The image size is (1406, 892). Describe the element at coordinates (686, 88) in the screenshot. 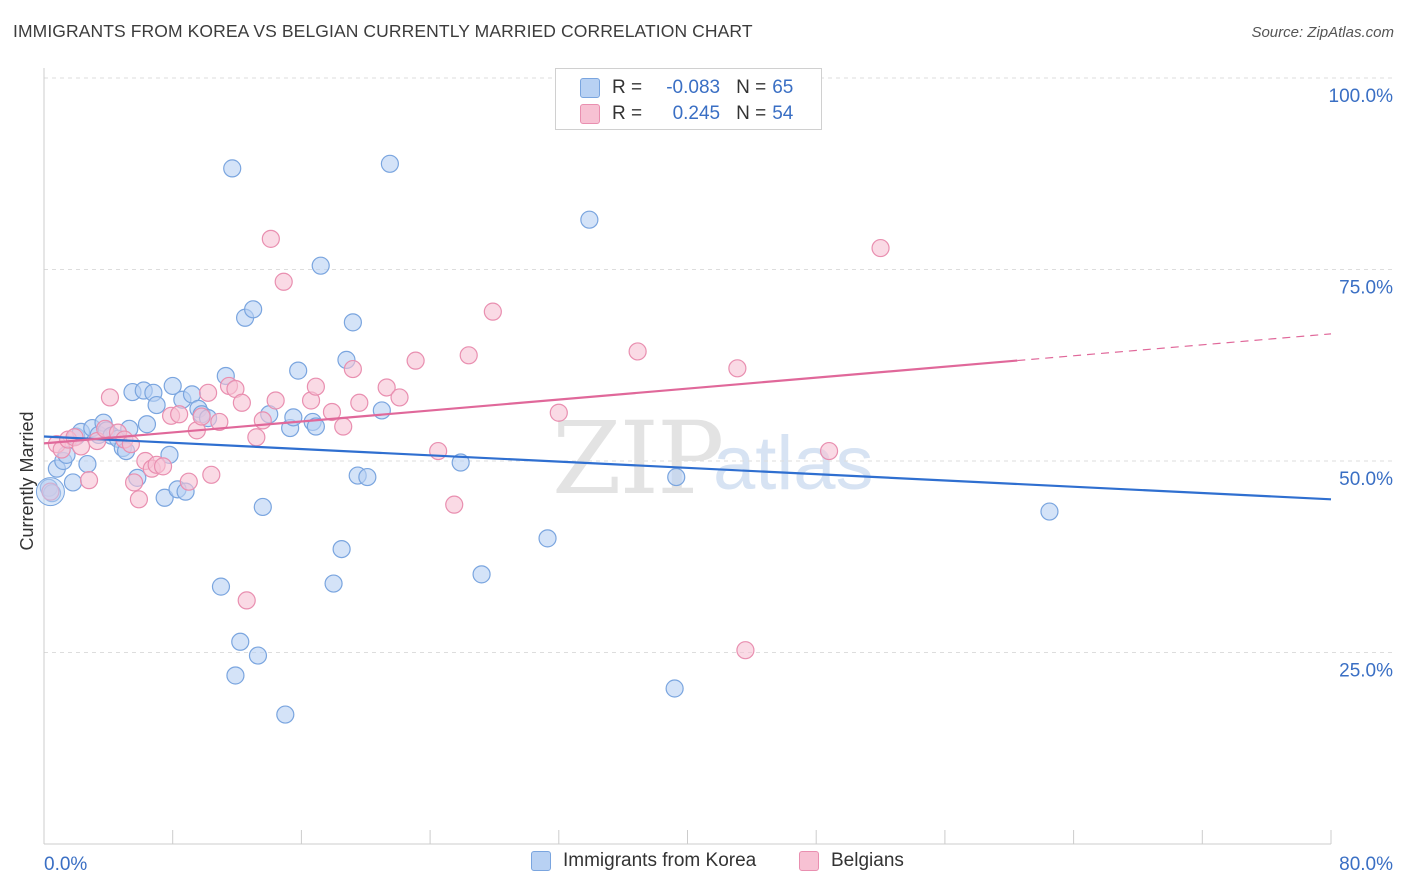

I see `stats-row-korea: R = -0.083 N = 65` at that location.